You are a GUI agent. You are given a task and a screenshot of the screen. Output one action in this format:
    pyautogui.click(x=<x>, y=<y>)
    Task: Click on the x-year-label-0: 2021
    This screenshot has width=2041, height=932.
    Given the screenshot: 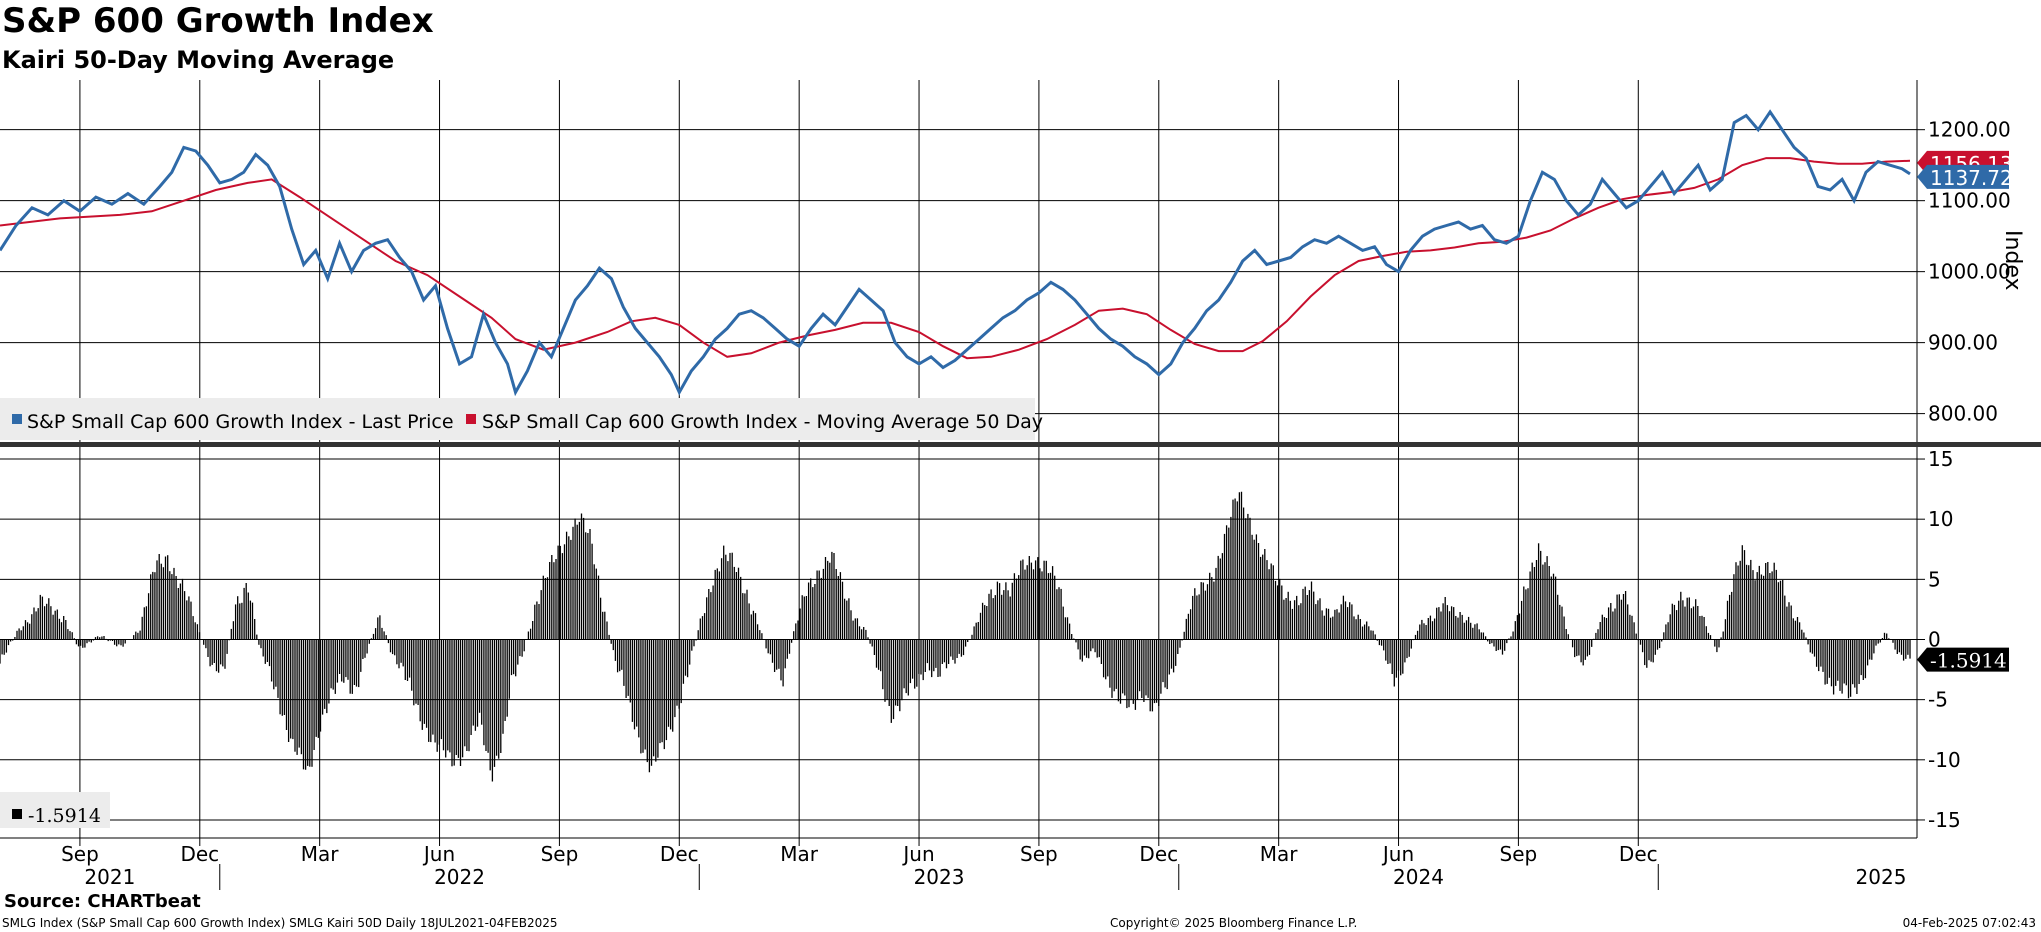 What is the action you would take?
    pyautogui.click(x=109, y=877)
    